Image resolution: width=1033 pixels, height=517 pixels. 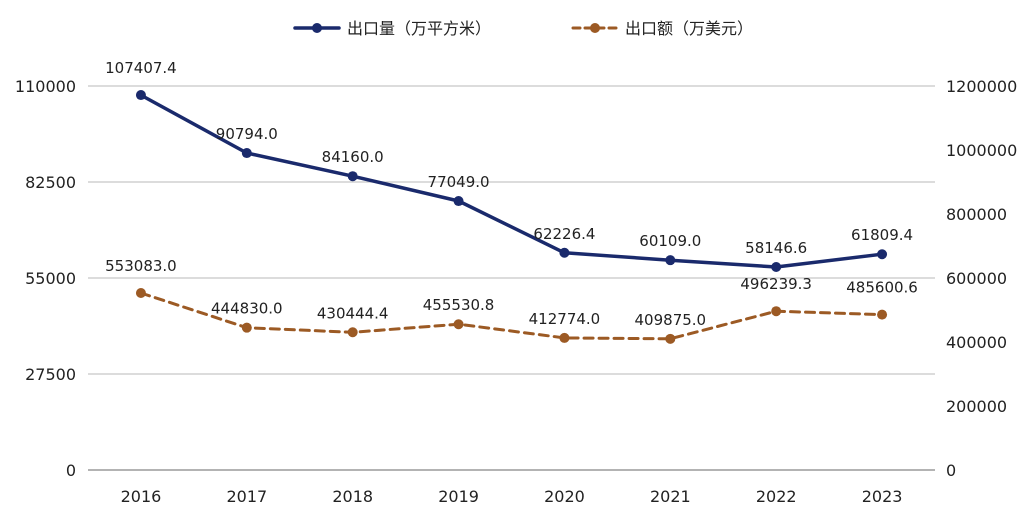 What do you see at coordinates (459, 305) in the screenshot?
I see `series-2-data-label: 455530.8` at bounding box center [459, 305].